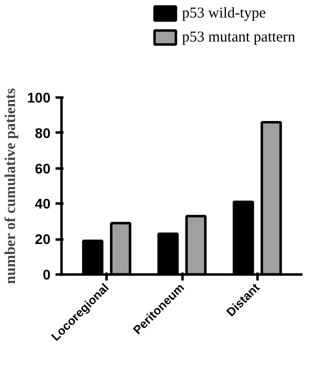  Describe the element at coordinates (42, 132) in the screenshot. I see `y-tick-label: 80` at that location.